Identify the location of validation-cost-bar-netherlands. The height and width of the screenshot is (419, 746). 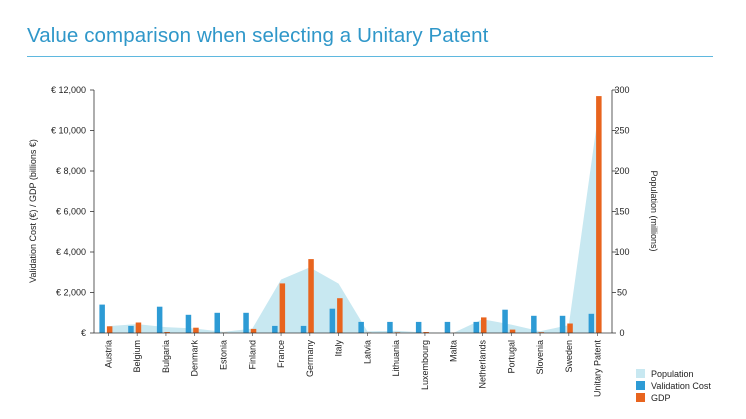
(476, 327).